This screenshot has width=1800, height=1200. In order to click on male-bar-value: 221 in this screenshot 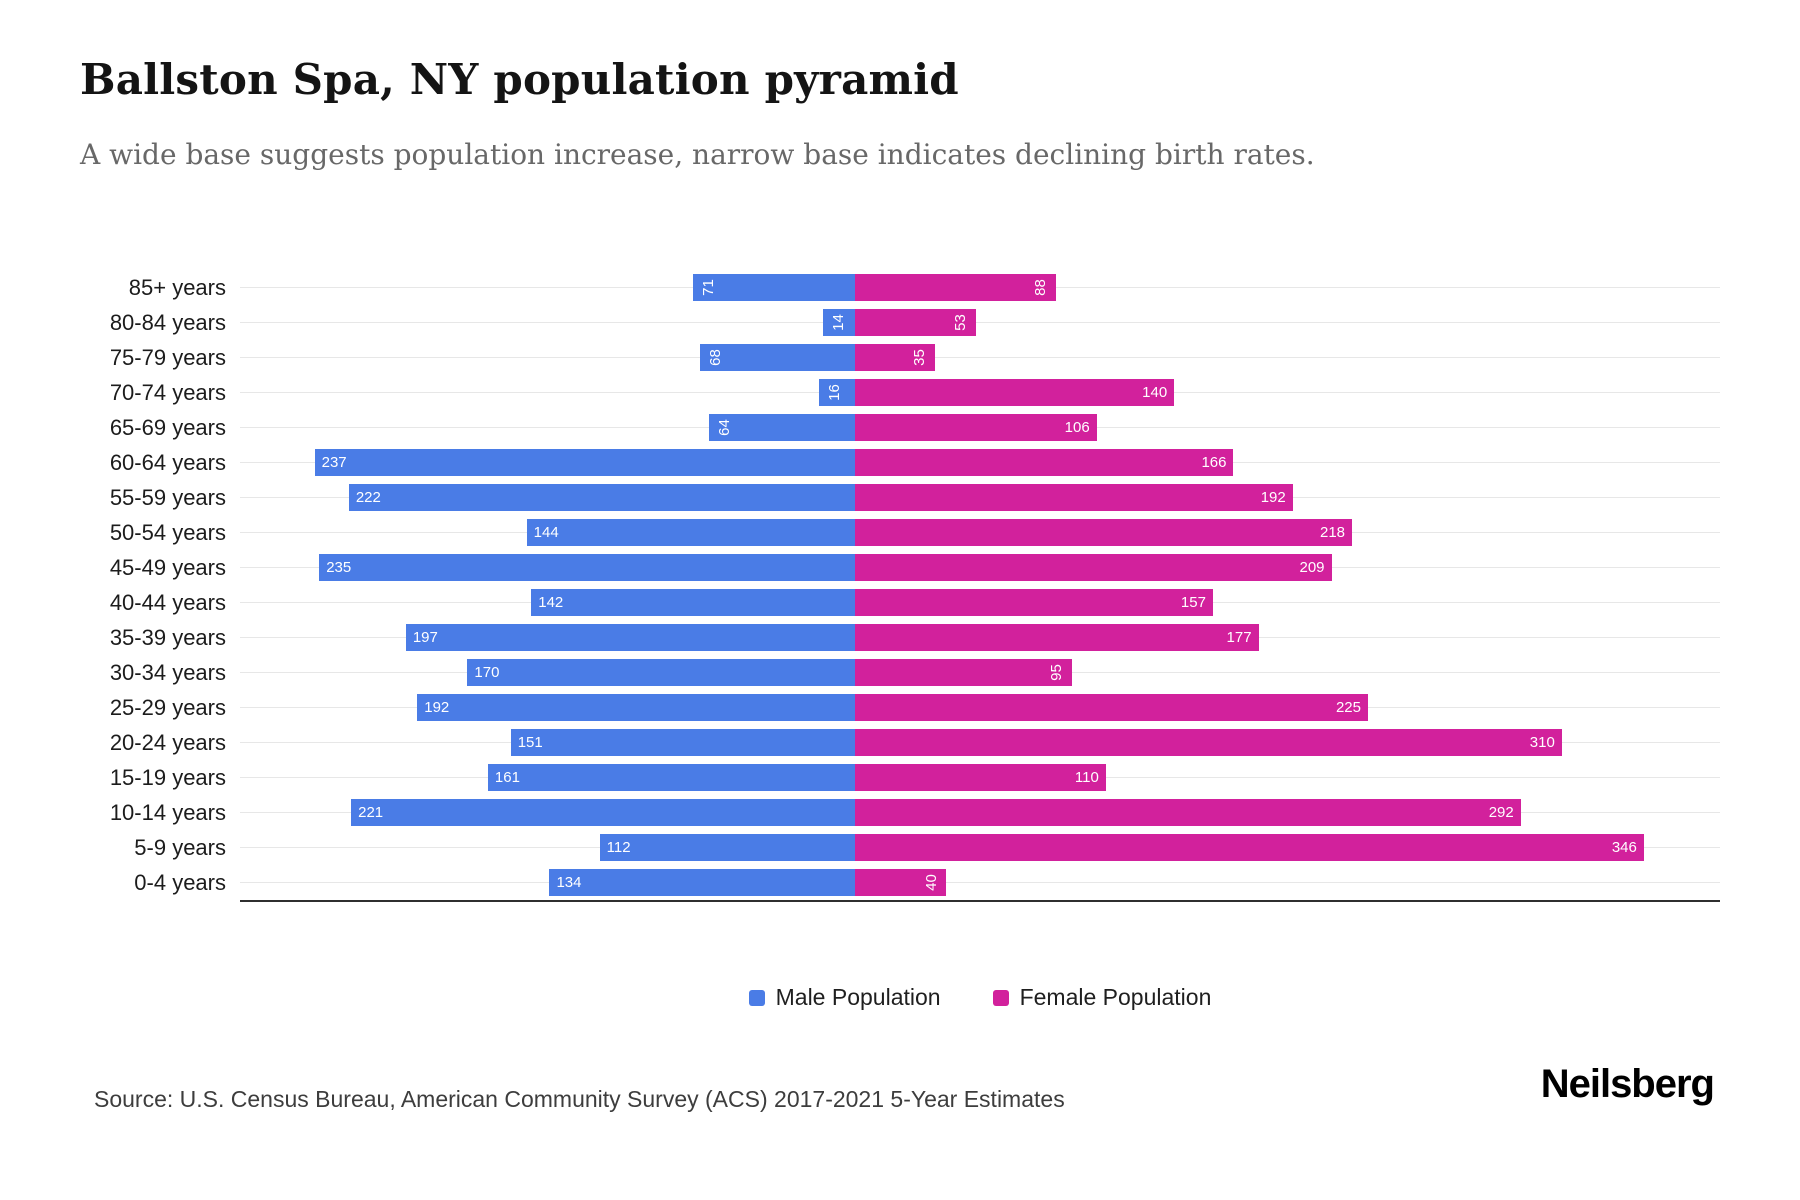, I will do `click(371, 812)`.